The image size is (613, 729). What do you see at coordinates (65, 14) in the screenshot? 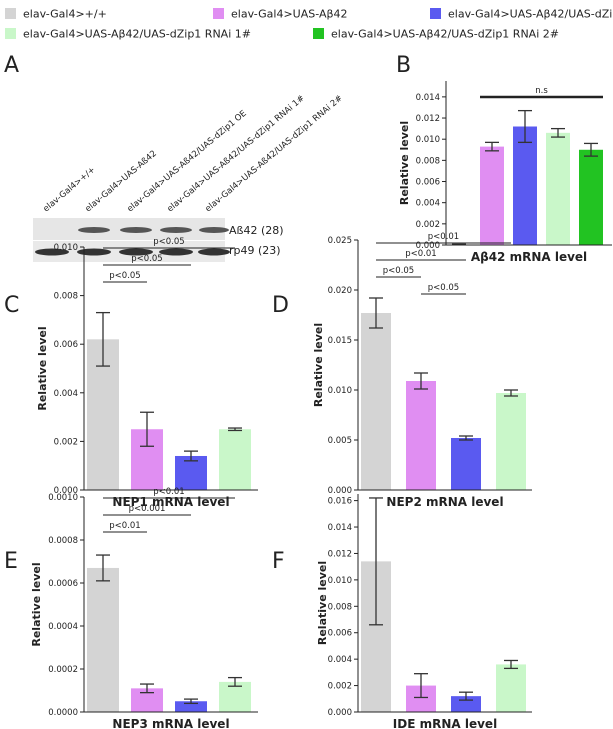
I see `legend-label: elav-Gal4>+/+` at bounding box center [65, 14].